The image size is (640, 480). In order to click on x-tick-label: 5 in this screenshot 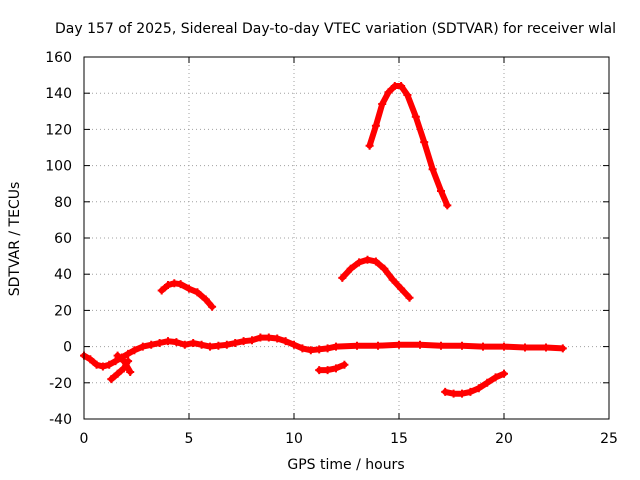, I will do `click(189, 439)`.